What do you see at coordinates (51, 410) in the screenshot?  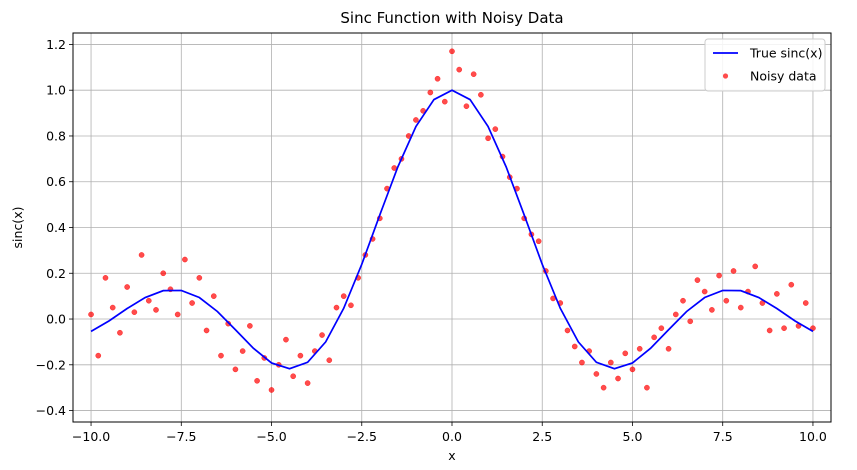 I see `y-tick-label: −0.4` at bounding box center [51, 410].